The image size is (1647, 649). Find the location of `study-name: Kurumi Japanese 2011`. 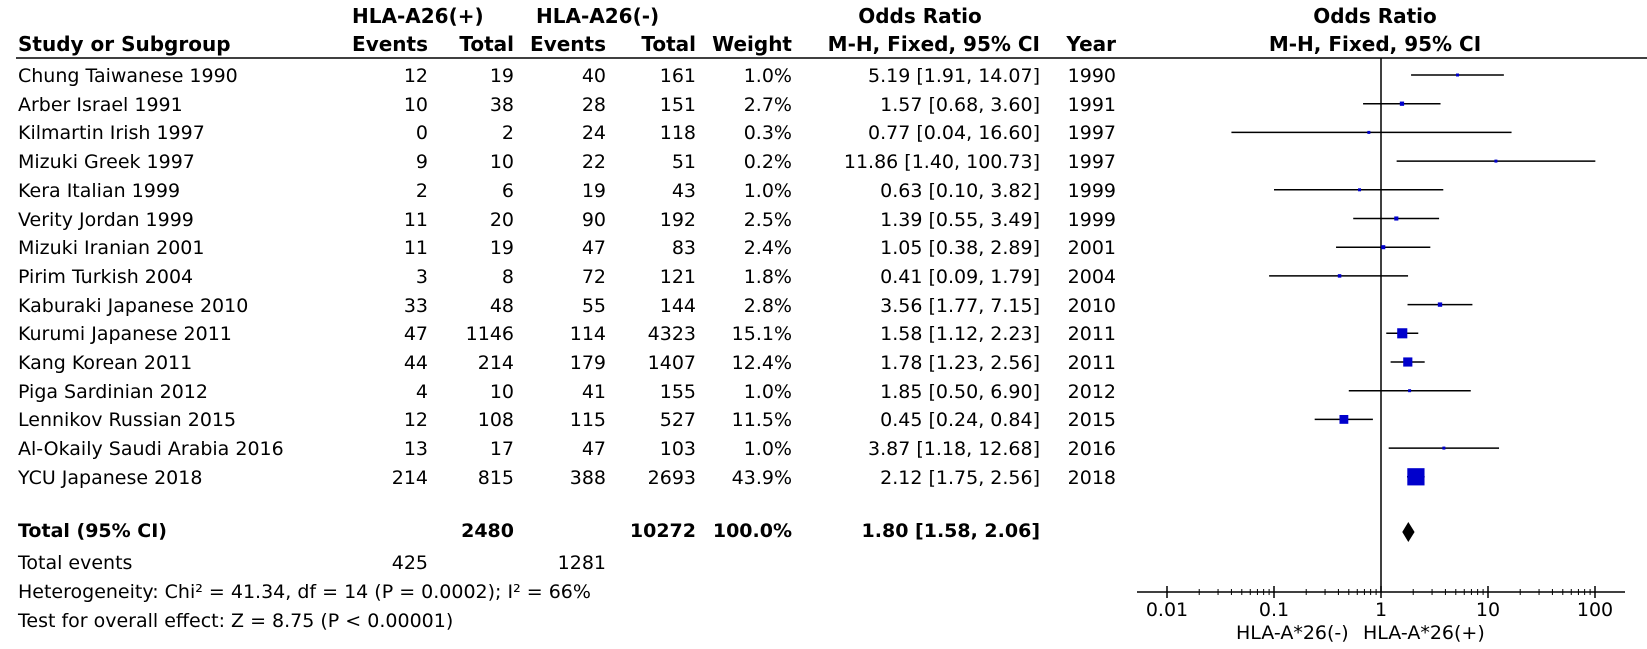

study-name: Kurumi Japanese 2011 is located at coordinates (125, 334).